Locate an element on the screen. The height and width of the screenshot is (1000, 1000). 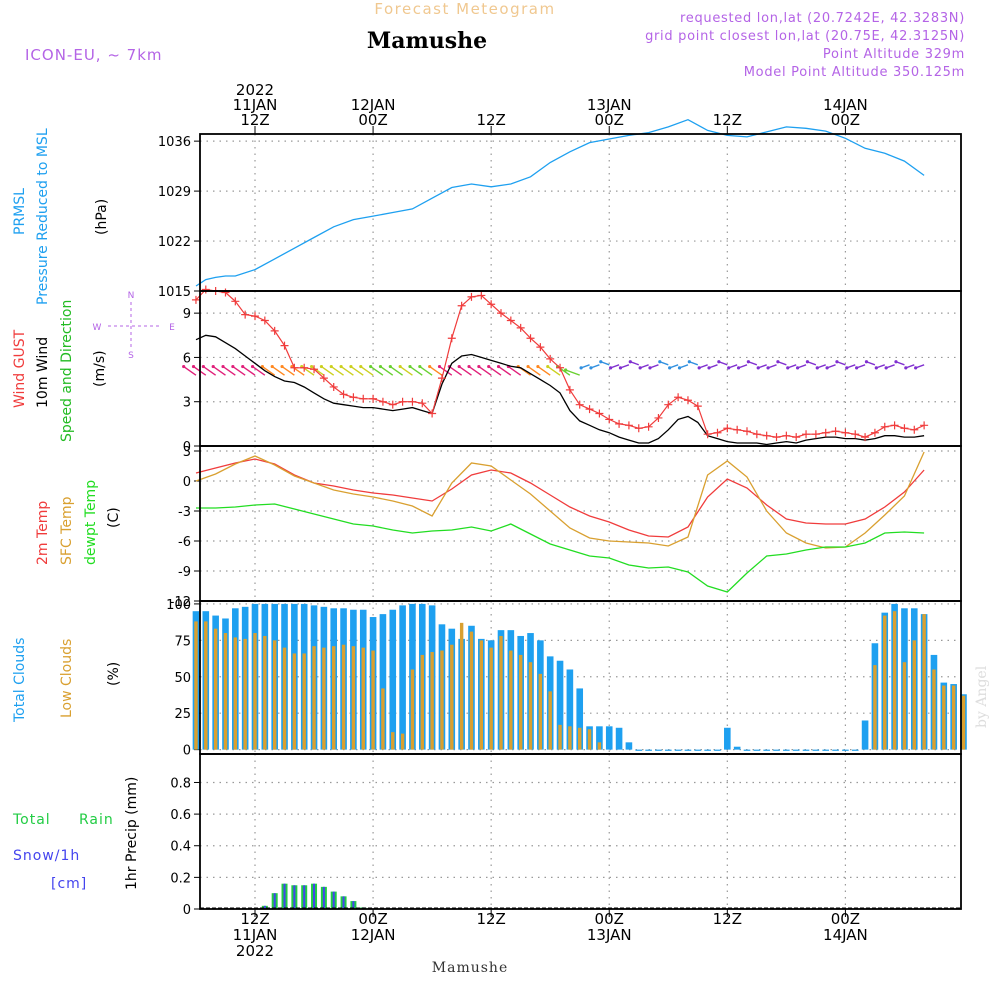
time-label-top: 12Z is located at coordinates (490, 120).